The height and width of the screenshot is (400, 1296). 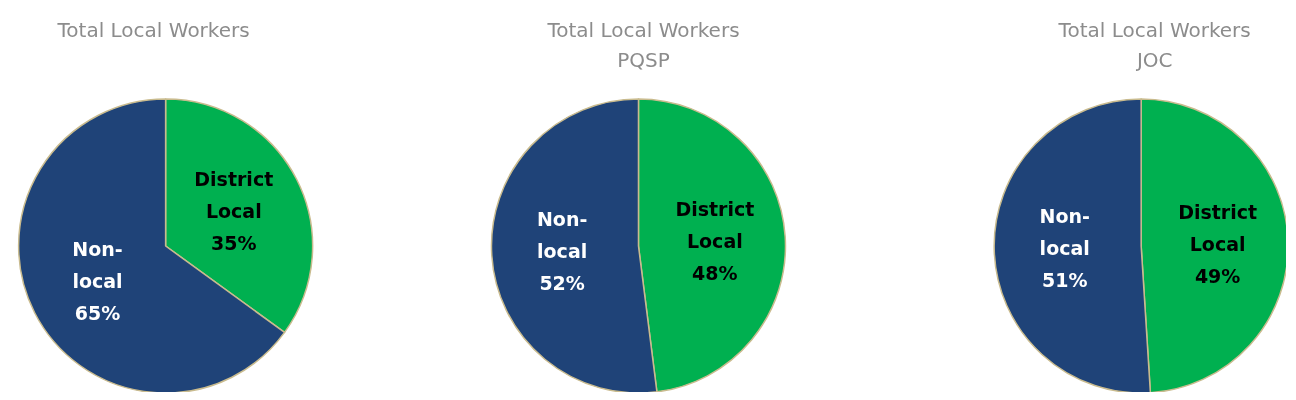 I want to click on data-label: 65%, so click(x=97, y=312).